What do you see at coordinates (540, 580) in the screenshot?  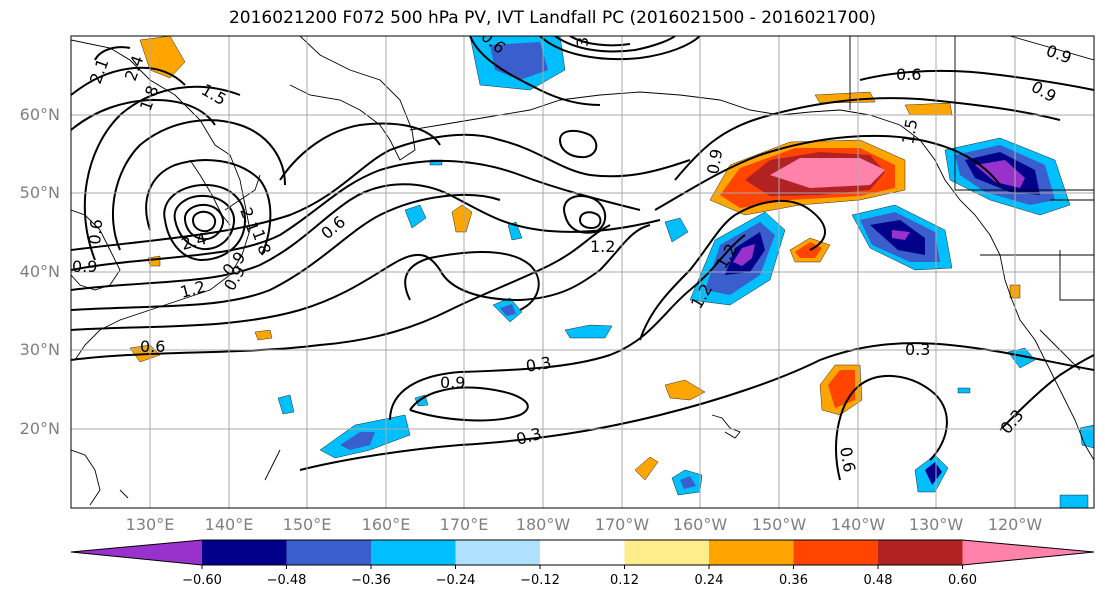 I see `colorbar-tick-label: −0.12` at bounding box center [540, 580].